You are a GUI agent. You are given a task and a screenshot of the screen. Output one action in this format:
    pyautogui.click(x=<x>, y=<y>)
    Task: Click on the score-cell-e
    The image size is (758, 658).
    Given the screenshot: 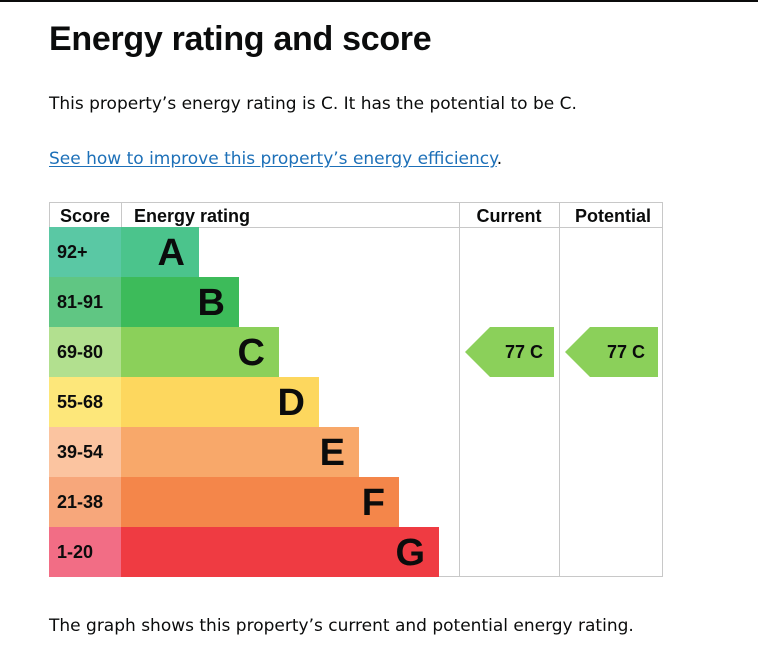 What is the action you would take?
    pyautogui.click(x=85, y=452)
    